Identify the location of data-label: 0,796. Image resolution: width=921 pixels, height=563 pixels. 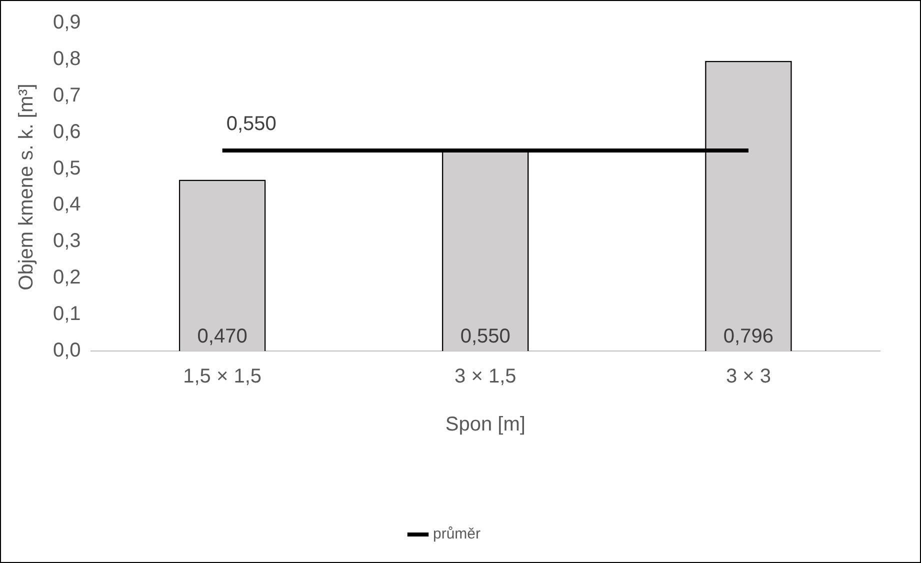
(748, 337).